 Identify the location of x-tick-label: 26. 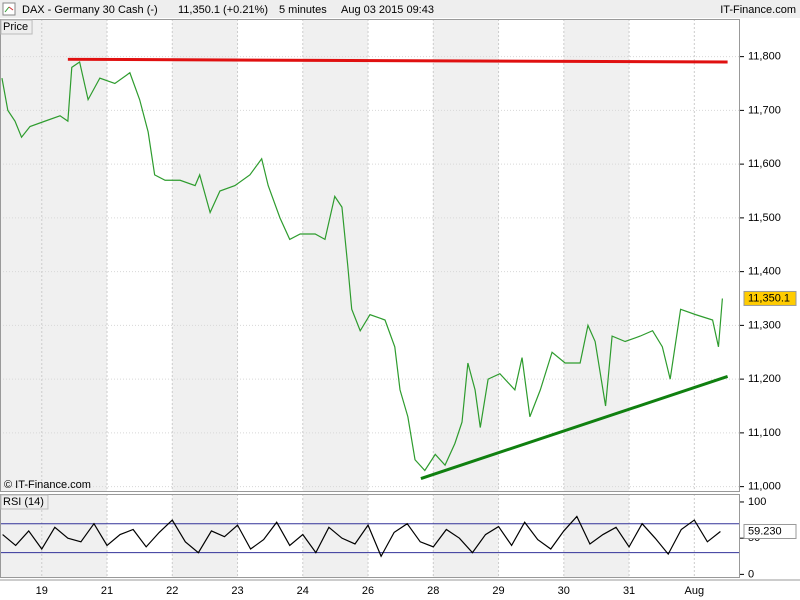
(368, 591).